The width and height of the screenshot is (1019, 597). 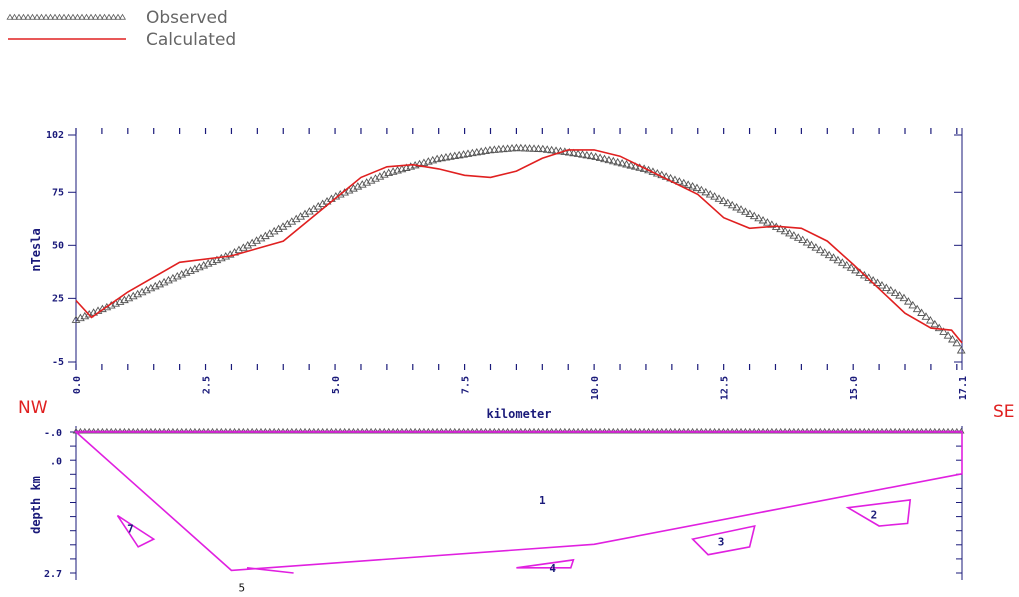 What do you see at coordinates (854, 388) in the screenshot?
I see `x-tick-label: 15.0` at bounding box center [854, 388].